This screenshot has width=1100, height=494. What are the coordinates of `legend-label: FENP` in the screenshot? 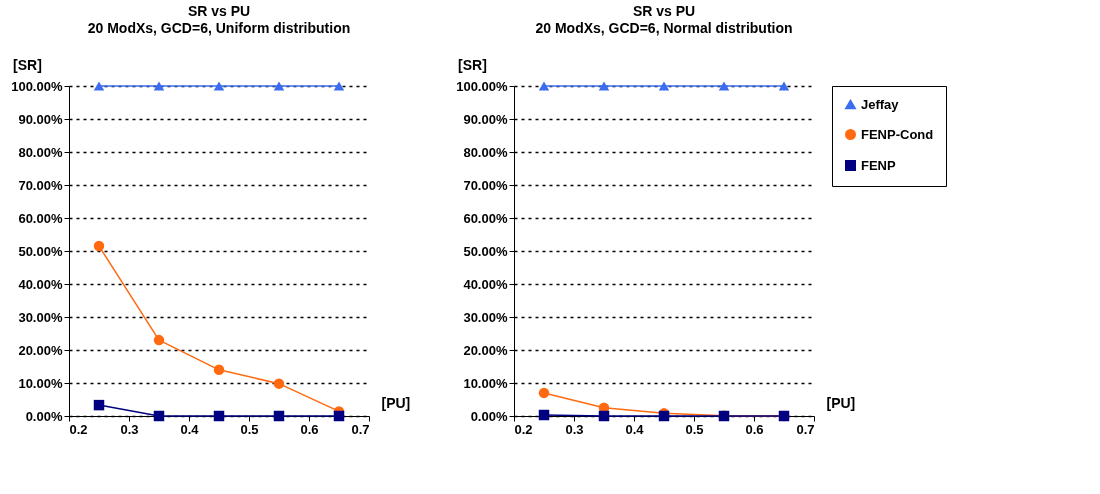 It's located at (878, 165).